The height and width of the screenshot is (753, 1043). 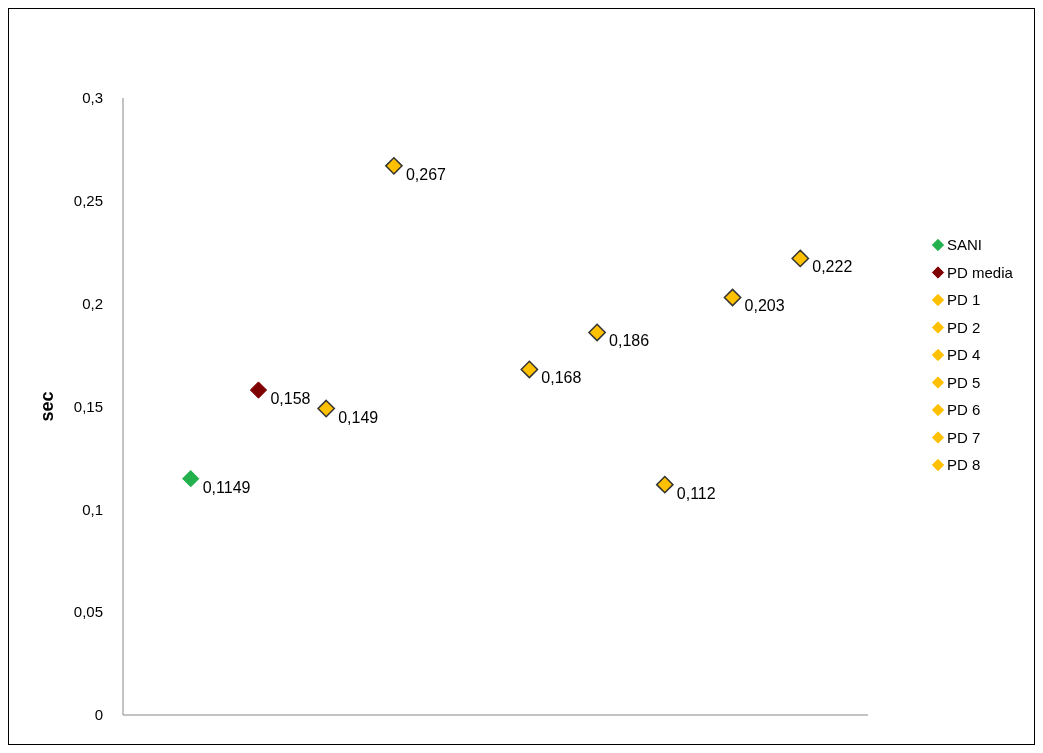 What do you see at coordinates (629, 341) in the screenshot?
I see `data-label: 0,186` at bounding box center [629, 341].